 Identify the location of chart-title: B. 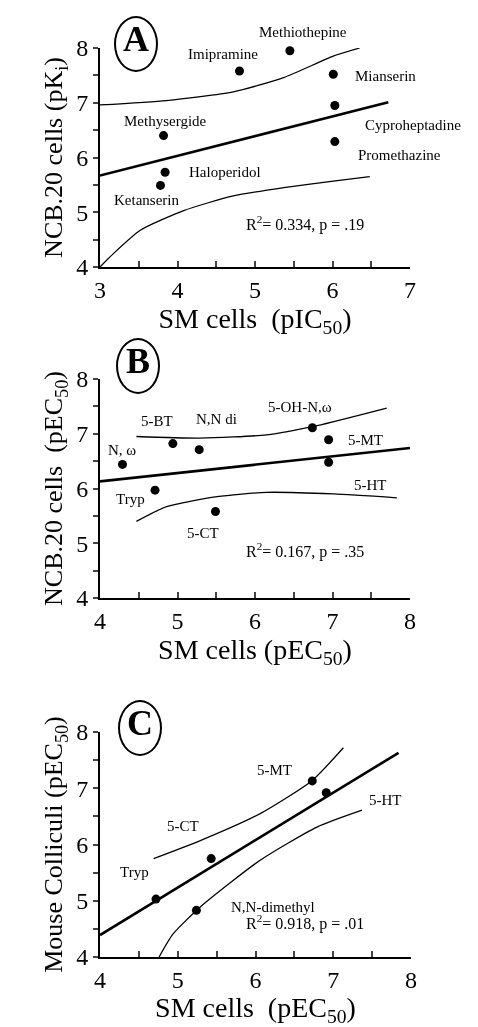
(138, 366).